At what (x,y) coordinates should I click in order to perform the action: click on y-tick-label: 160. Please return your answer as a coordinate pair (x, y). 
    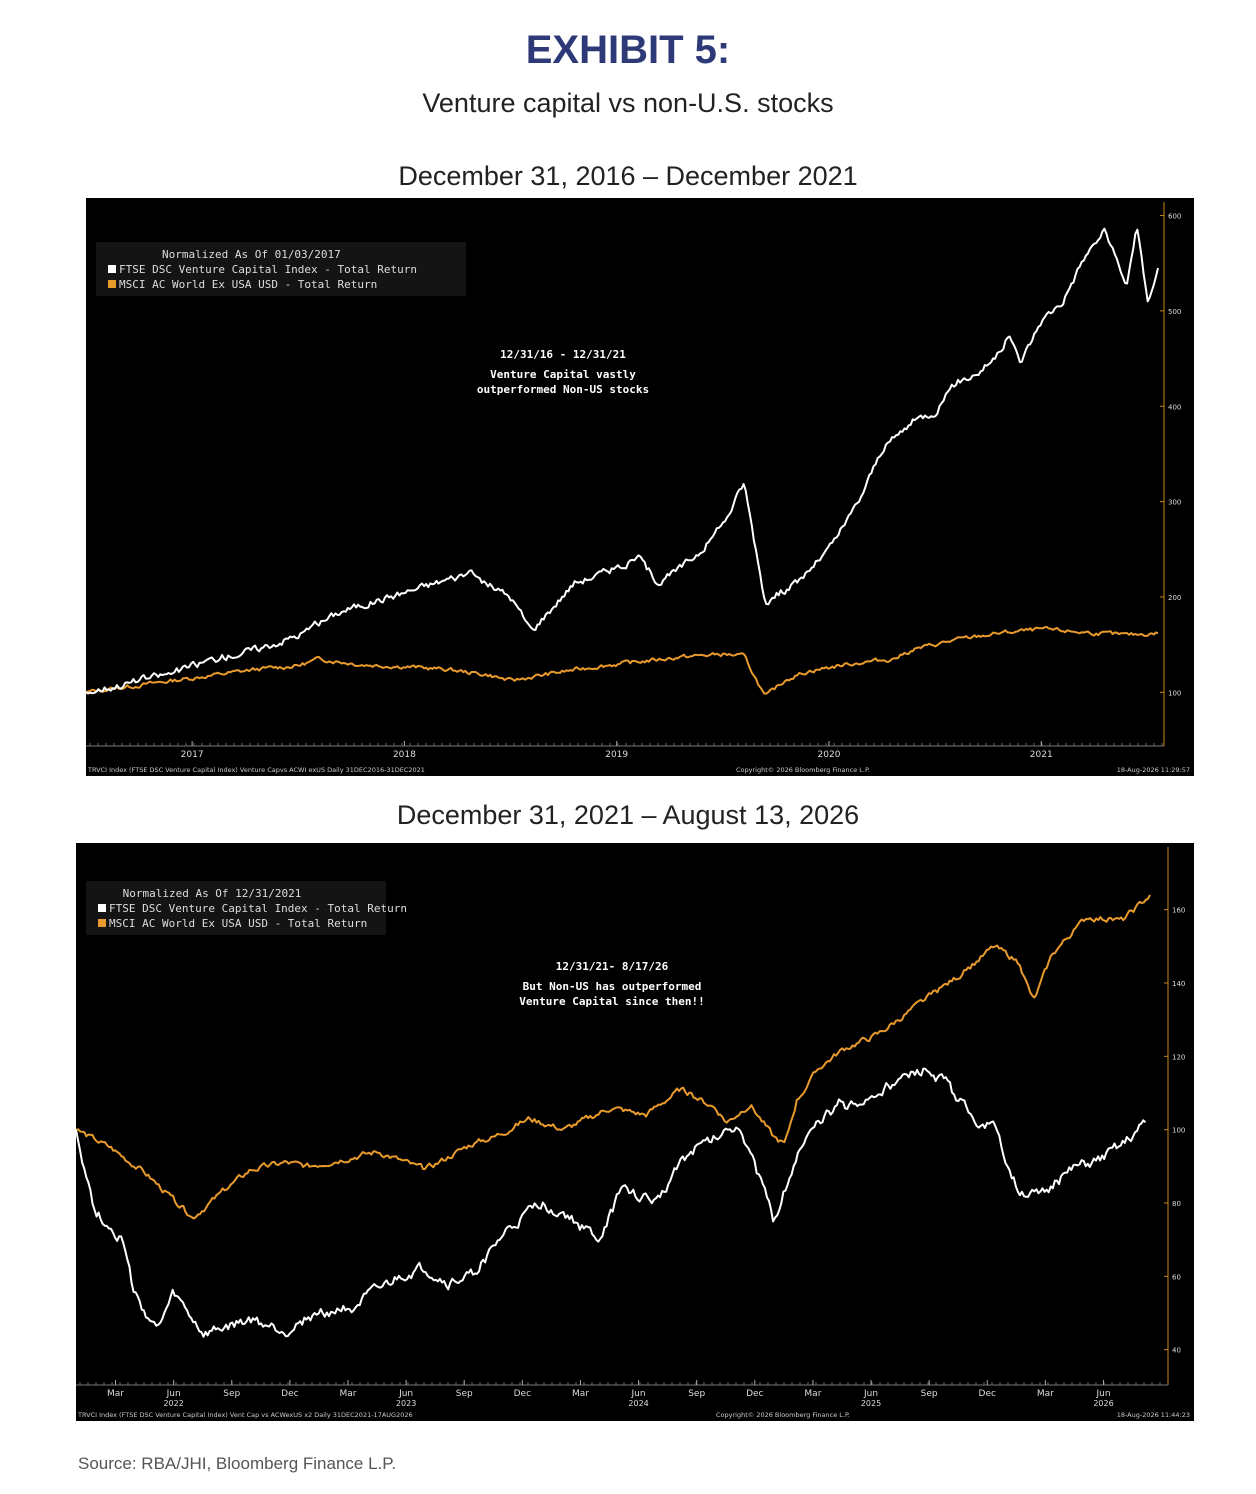
    Looking at the image, I should click on (1178, 911).